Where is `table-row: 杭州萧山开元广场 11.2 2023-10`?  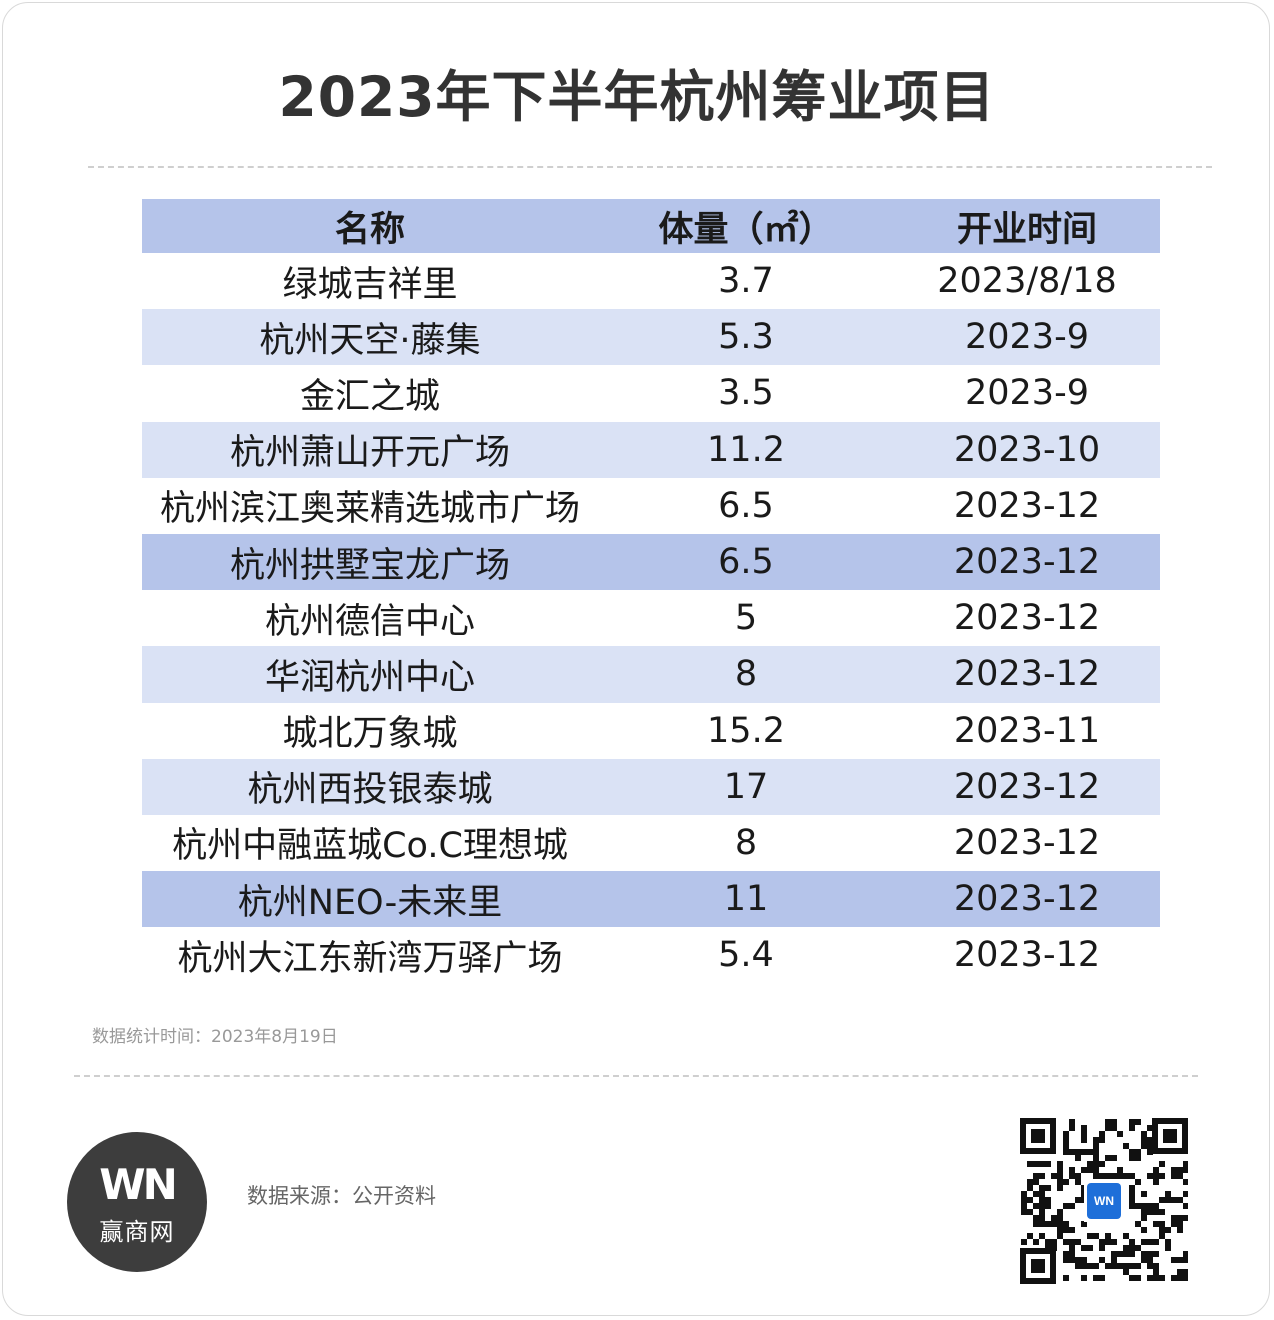 table-row: 杭州萧山开元广场 11.2 2023-10 is located at coordinates (651, 449).